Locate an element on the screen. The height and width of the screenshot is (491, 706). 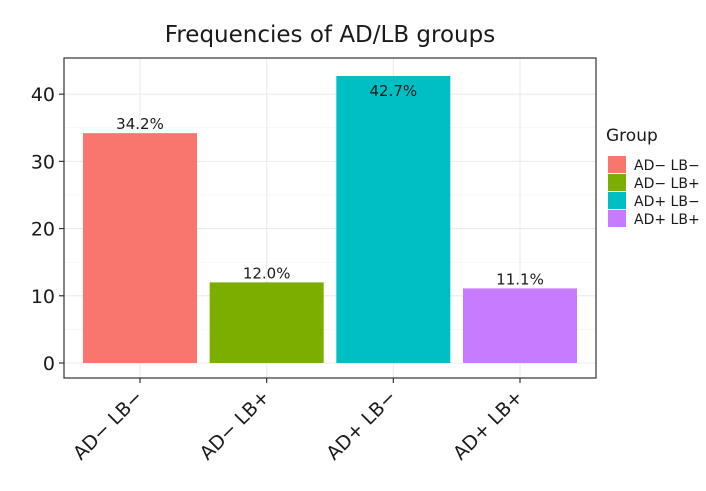
y-axis: 0 10 20 30 40 is located at coordinates (47, 229).